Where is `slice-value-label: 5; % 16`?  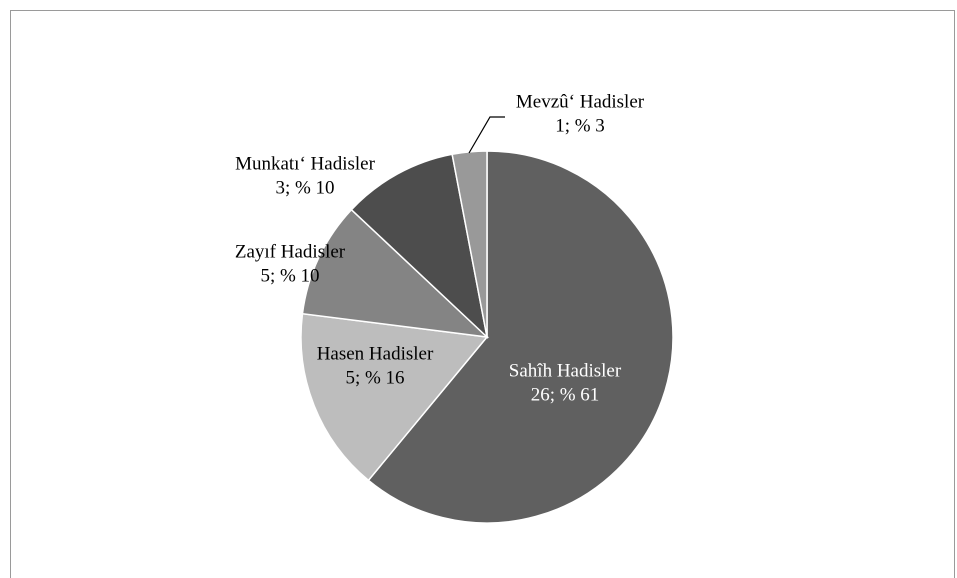
slice-value-label: 5; % 16 is located at coordinates (374, 377).